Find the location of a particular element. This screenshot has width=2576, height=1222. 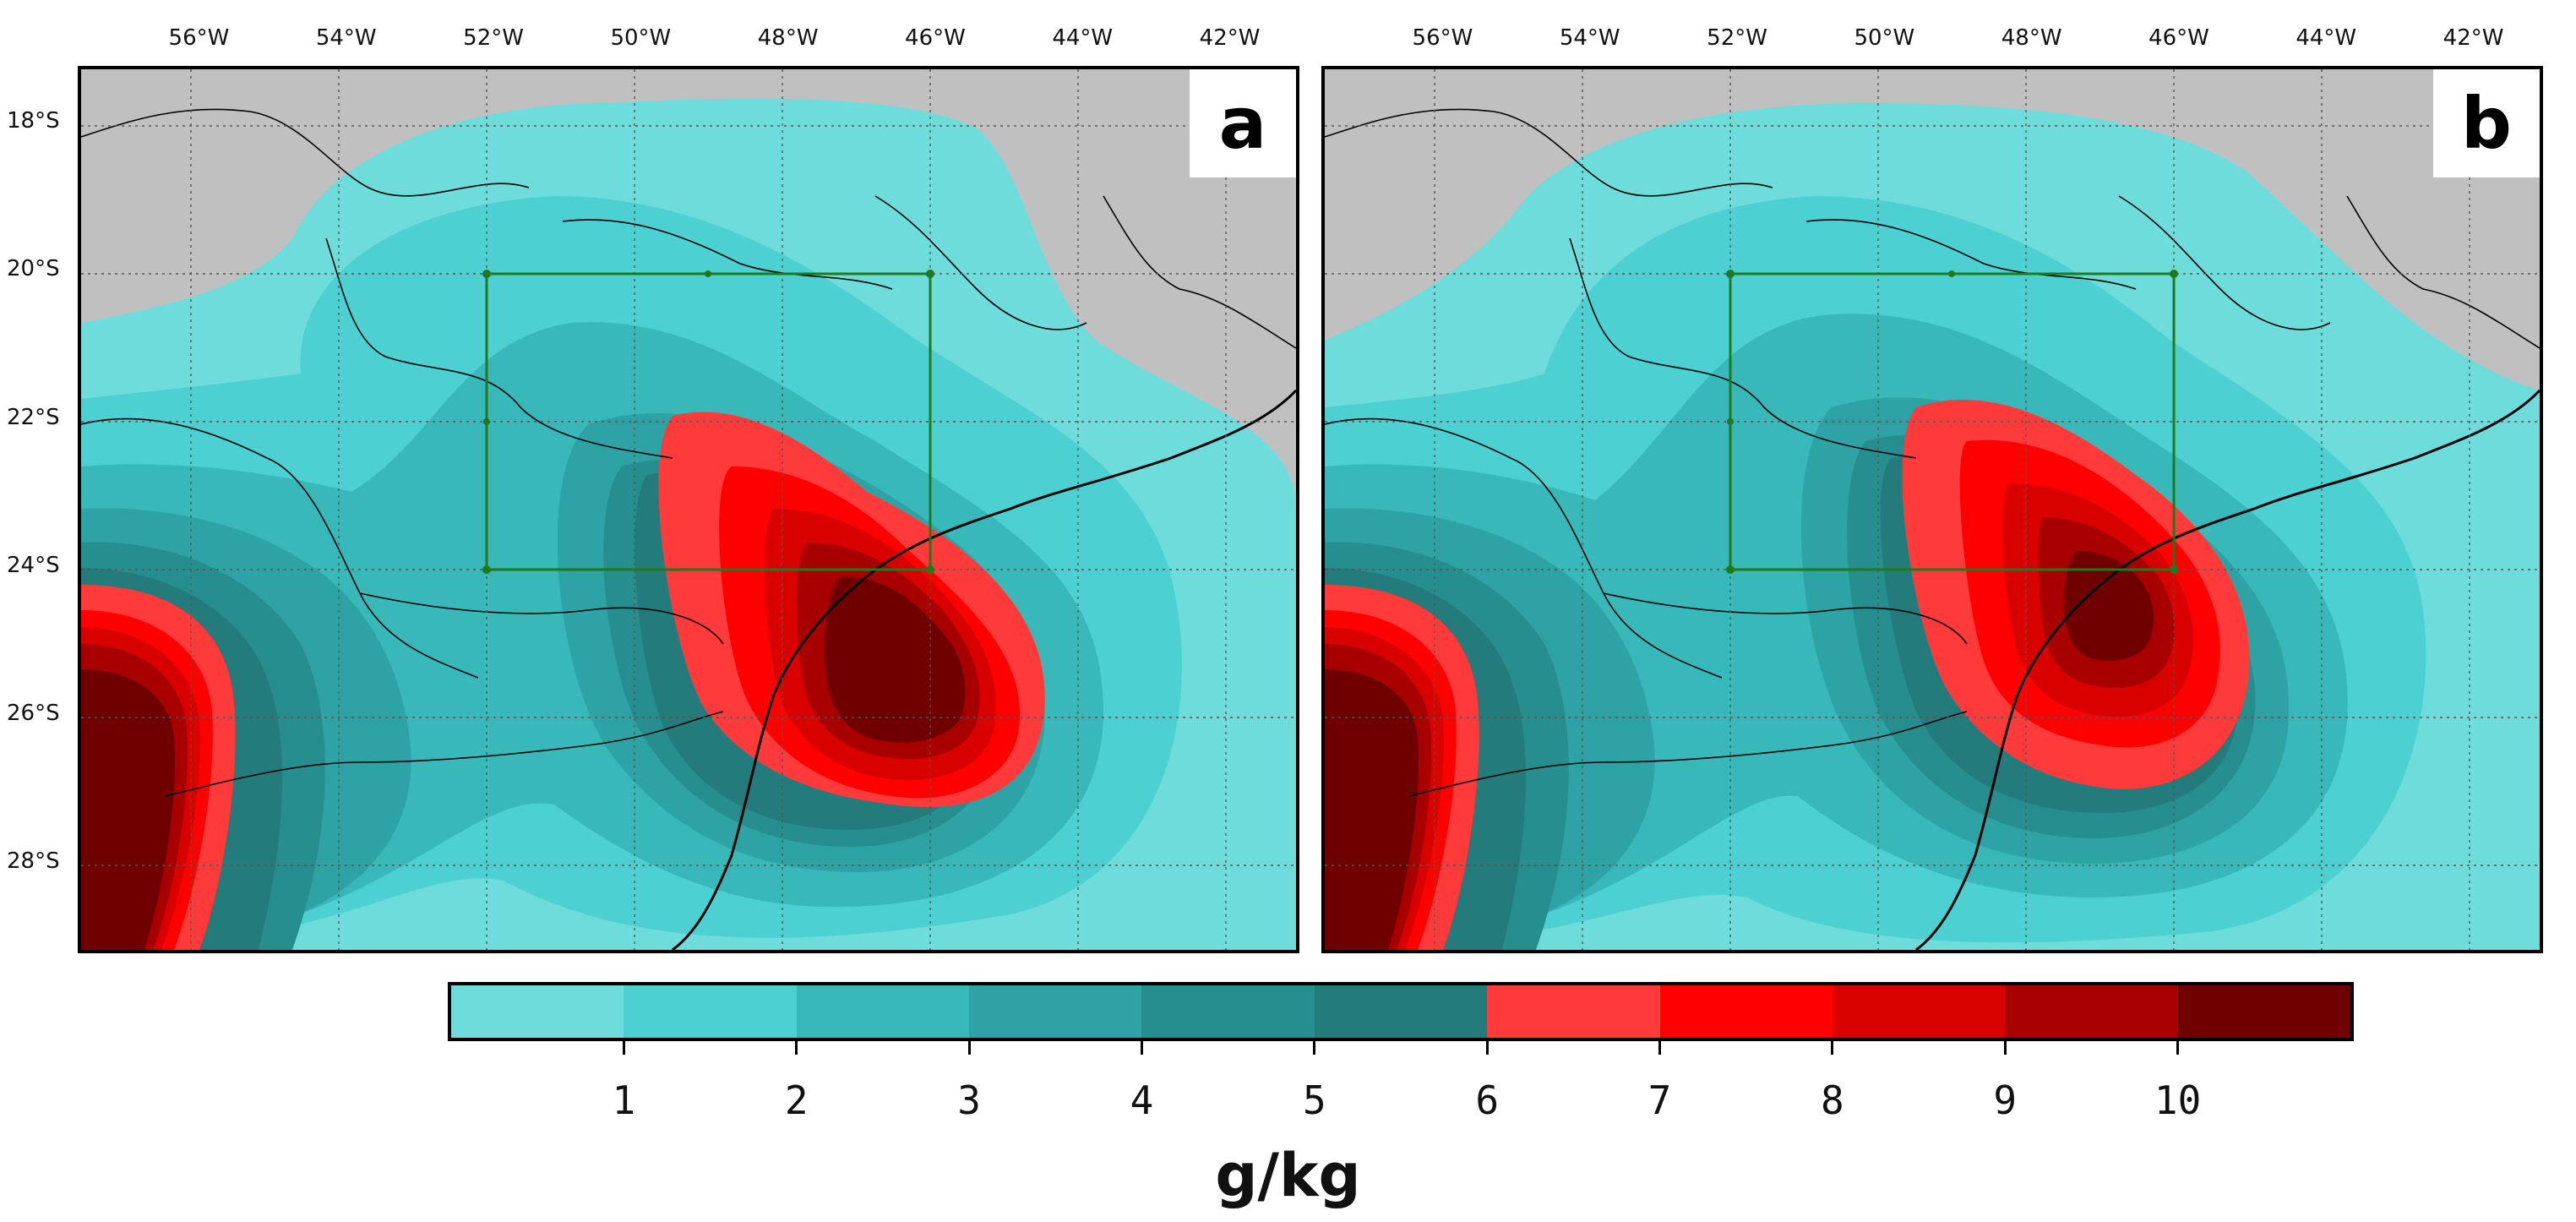

colorbar is located at coordinates (1401, 1011).